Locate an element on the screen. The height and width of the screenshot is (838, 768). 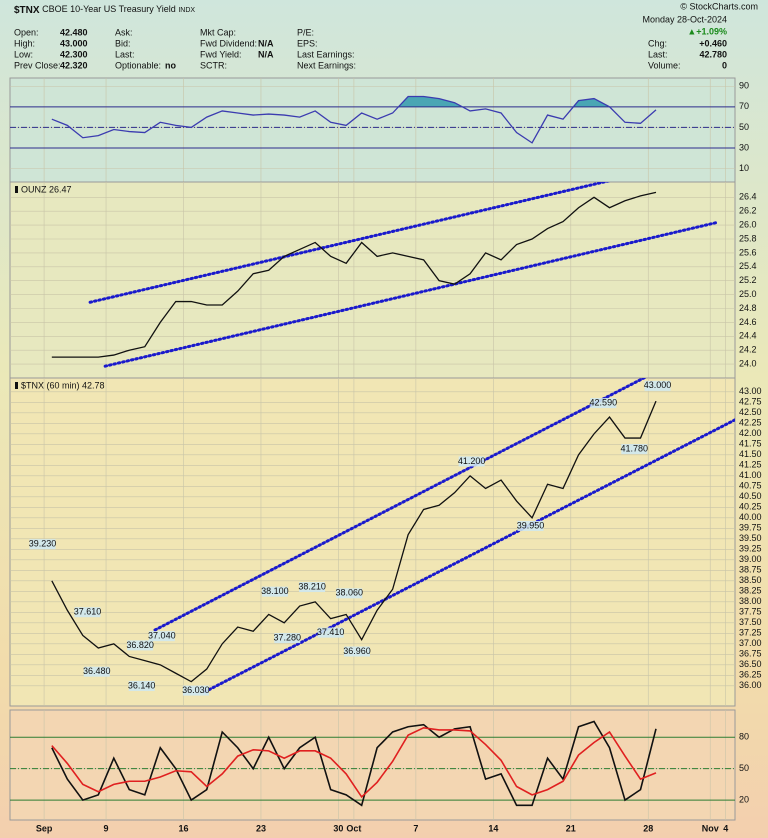
field-label: EPS: is located at coordinates (307, 43).